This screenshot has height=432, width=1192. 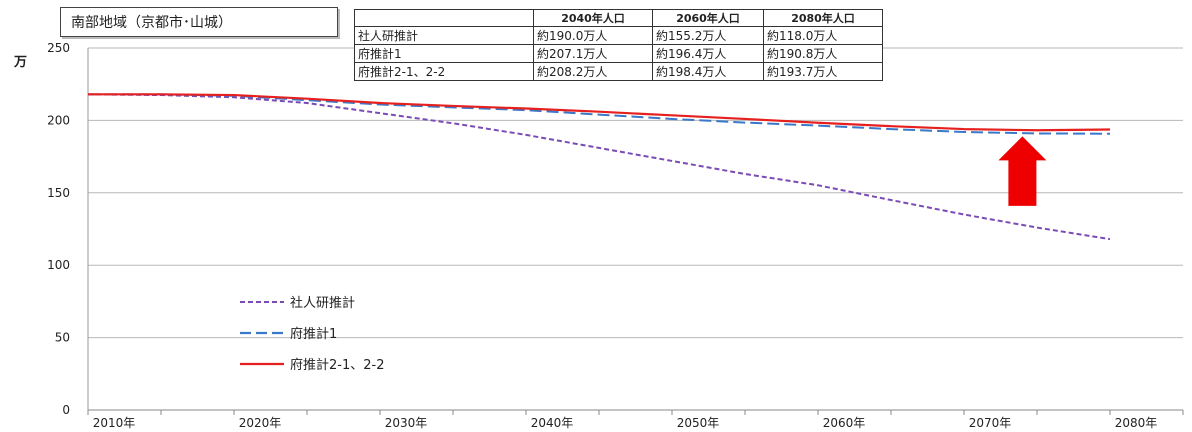 What do you see at coordinates (823, 53) in the screenshot?
I see `table-cell: 約190.8万人` at bounding box center [823, 53].